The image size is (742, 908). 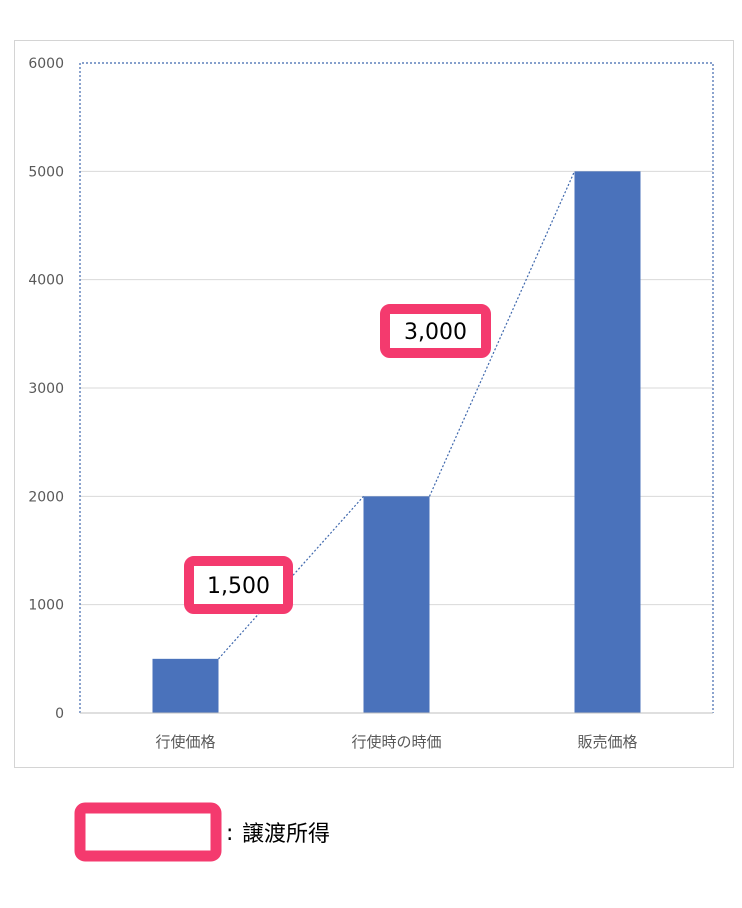 What do you see at coordinates (502, 334) in the screenshot?
I see `difference-connector` at bounding box center [502, 334].